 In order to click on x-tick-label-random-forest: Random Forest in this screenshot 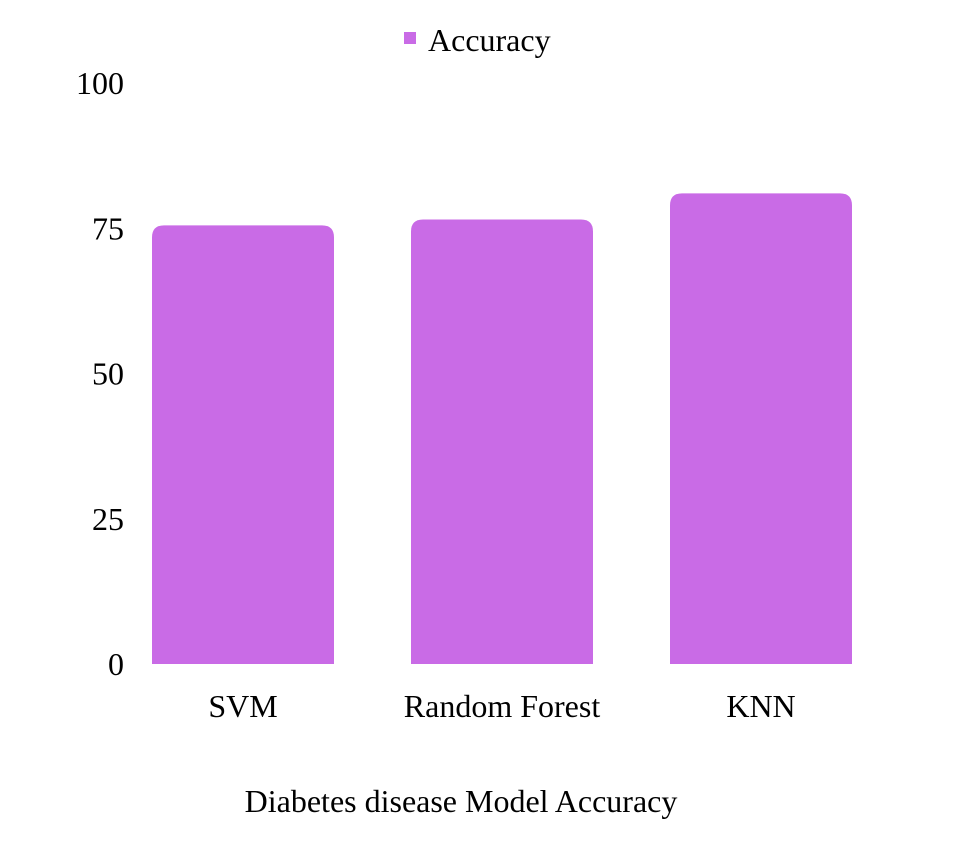, I will do `click(502, 706)`.